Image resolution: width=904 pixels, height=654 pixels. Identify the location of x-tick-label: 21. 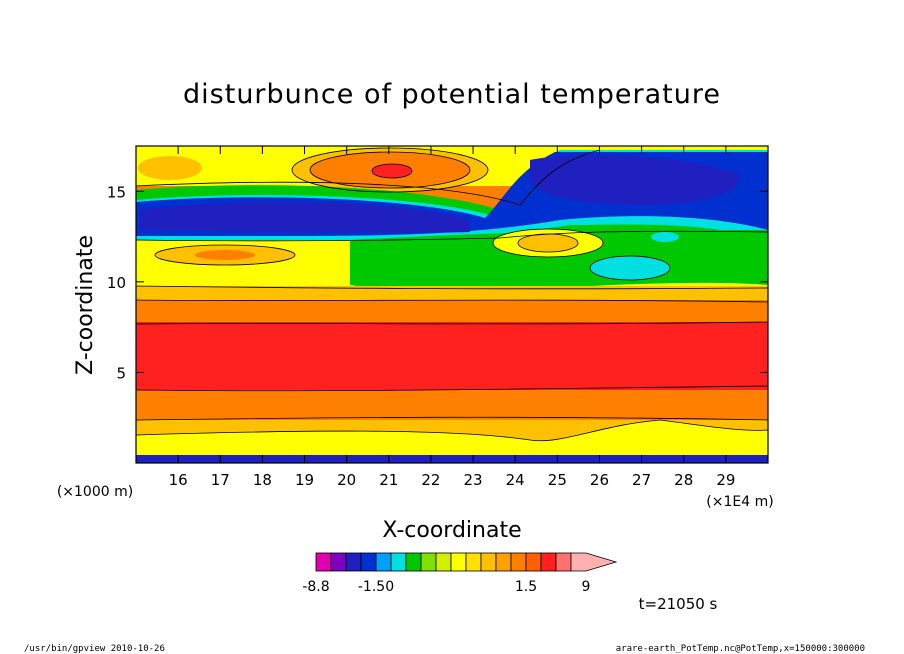
(388, 480).